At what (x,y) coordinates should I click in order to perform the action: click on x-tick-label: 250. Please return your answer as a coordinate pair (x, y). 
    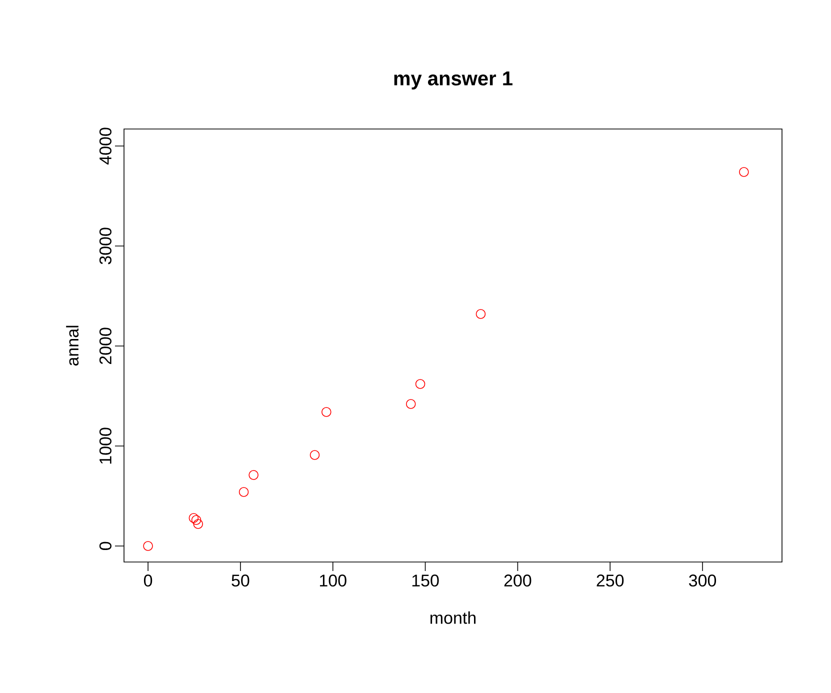
    Looking at the image, I should click on (610, 580).